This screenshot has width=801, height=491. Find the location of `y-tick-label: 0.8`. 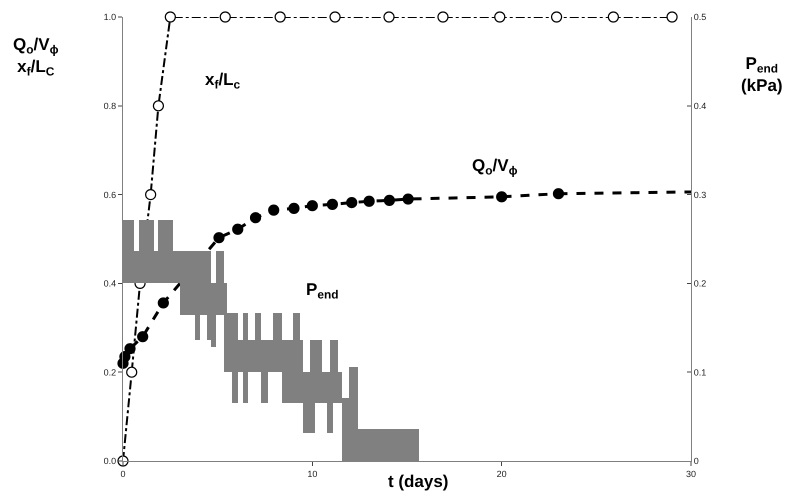

y-tick-label: 0.8 is located at coordinates (110, 105).